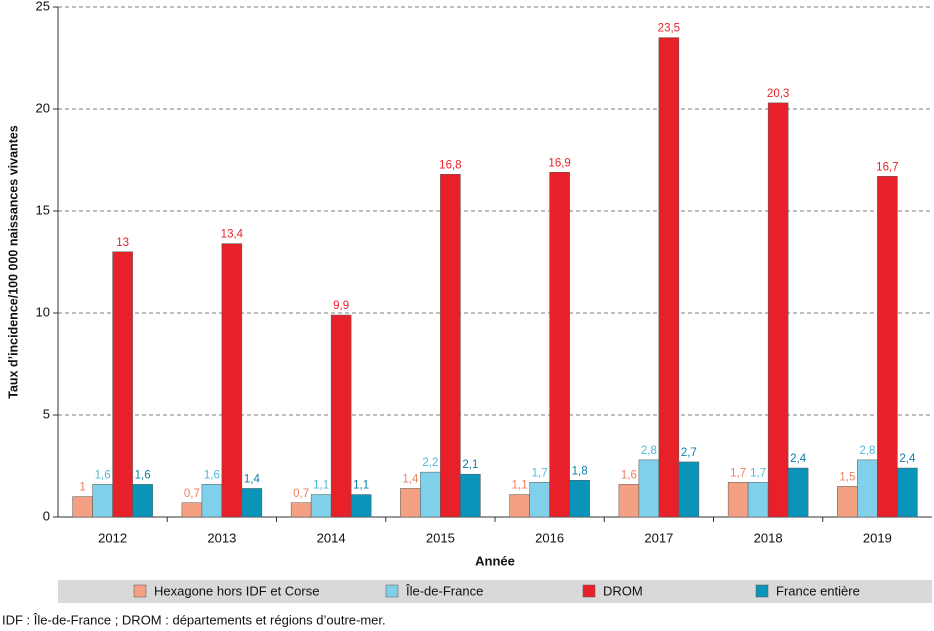 Image resolution: width=934 pixels, height=631 pixels. I want to click on value-label: 20,3, so click(778, 94).